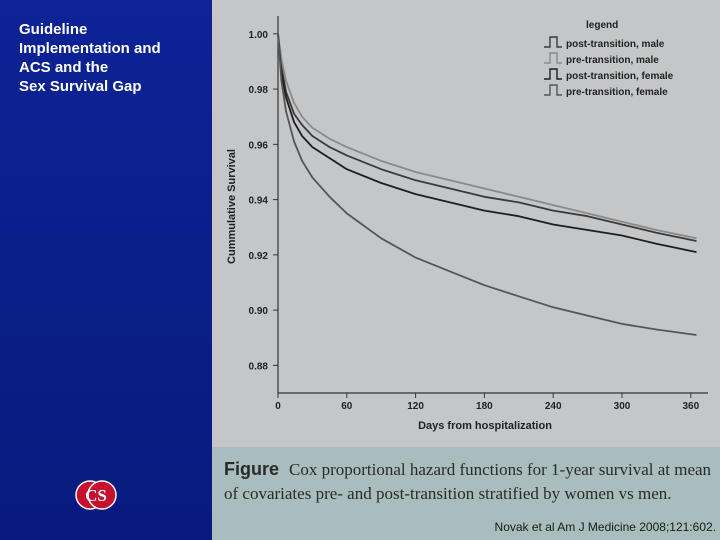 The height and width of the screenshot is (540, 720). Describe the element at coordinates (620, 76) in the screenshot. I see `legend-entry: post-transition, female` at that location.